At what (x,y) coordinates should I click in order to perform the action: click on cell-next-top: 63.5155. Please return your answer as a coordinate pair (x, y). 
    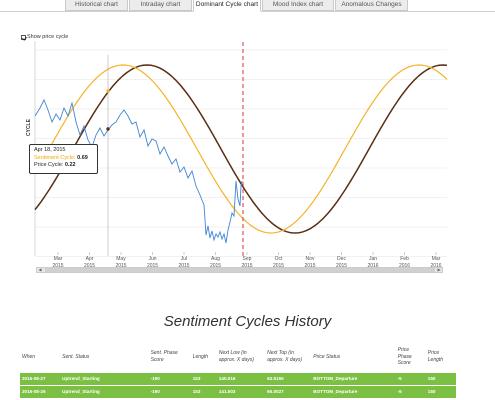
    Looking at the image, I should click on (288, 378).